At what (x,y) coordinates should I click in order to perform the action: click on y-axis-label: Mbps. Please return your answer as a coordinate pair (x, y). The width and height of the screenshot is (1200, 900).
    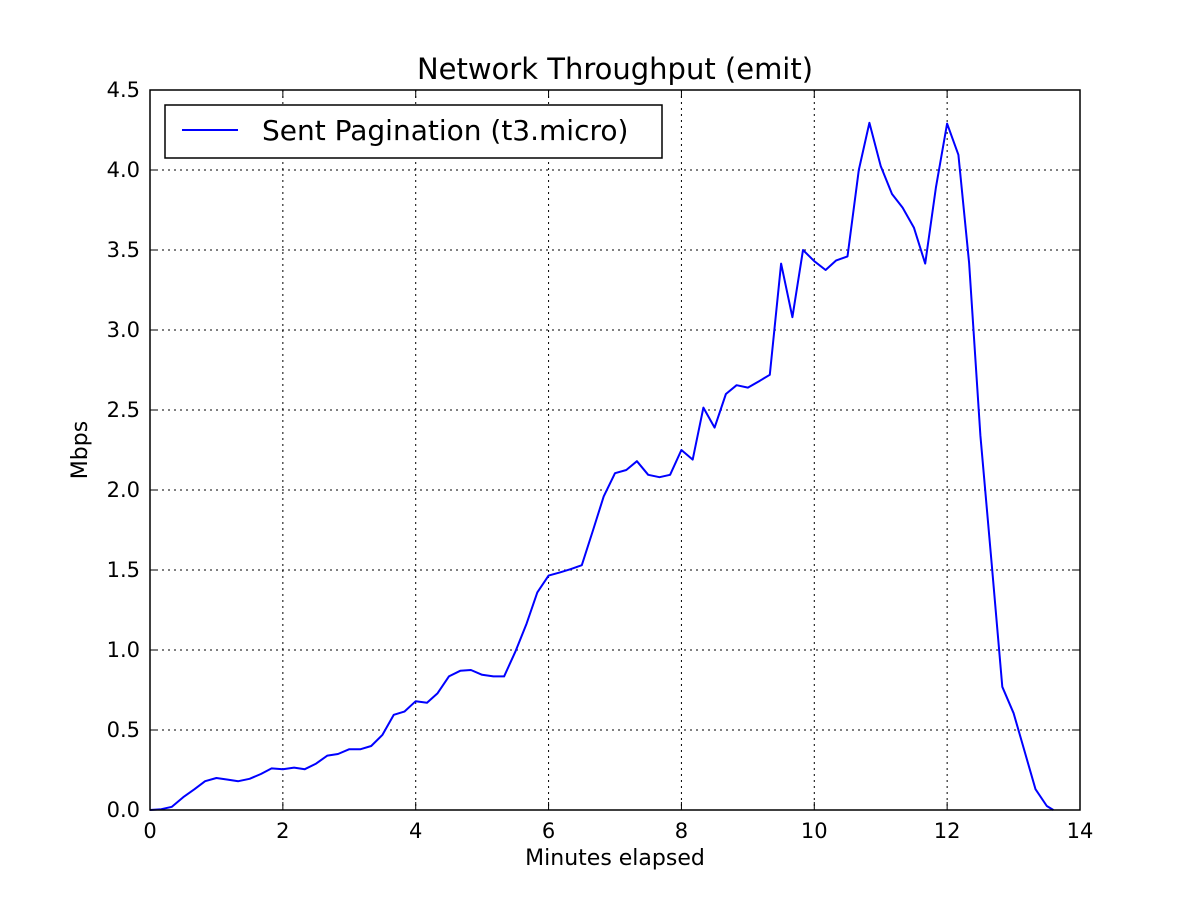
    Looking at the image, I should click on (80, 450).